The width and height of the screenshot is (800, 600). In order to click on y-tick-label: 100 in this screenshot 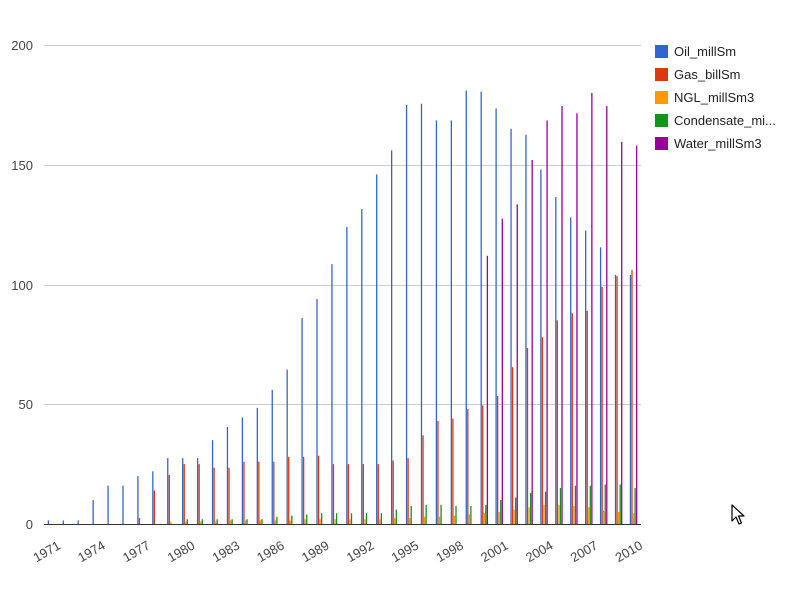, I will do `click(22, 285)`.